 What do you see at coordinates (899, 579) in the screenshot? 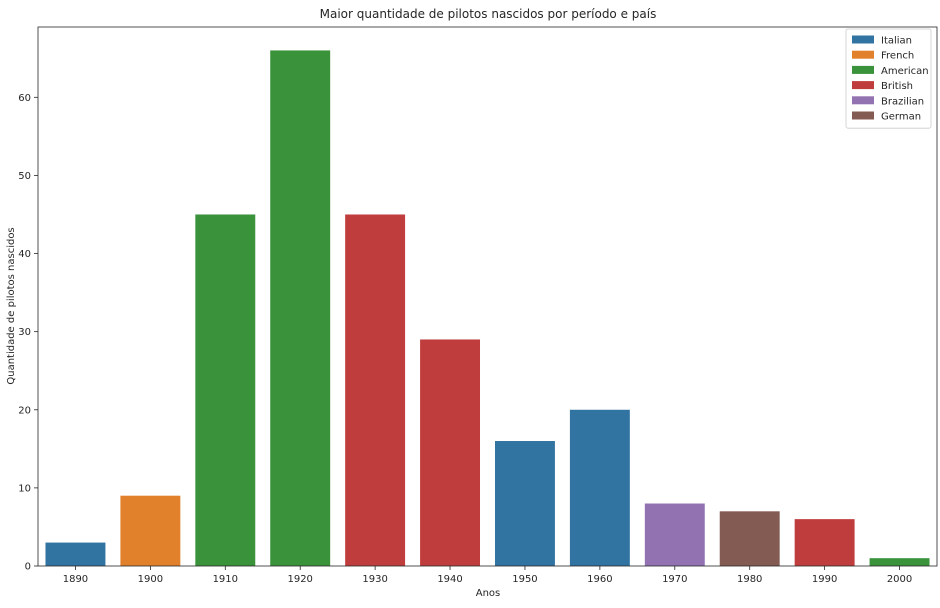
I see `x-tick-label-2000: 2000` at bounding box center [899, 579].